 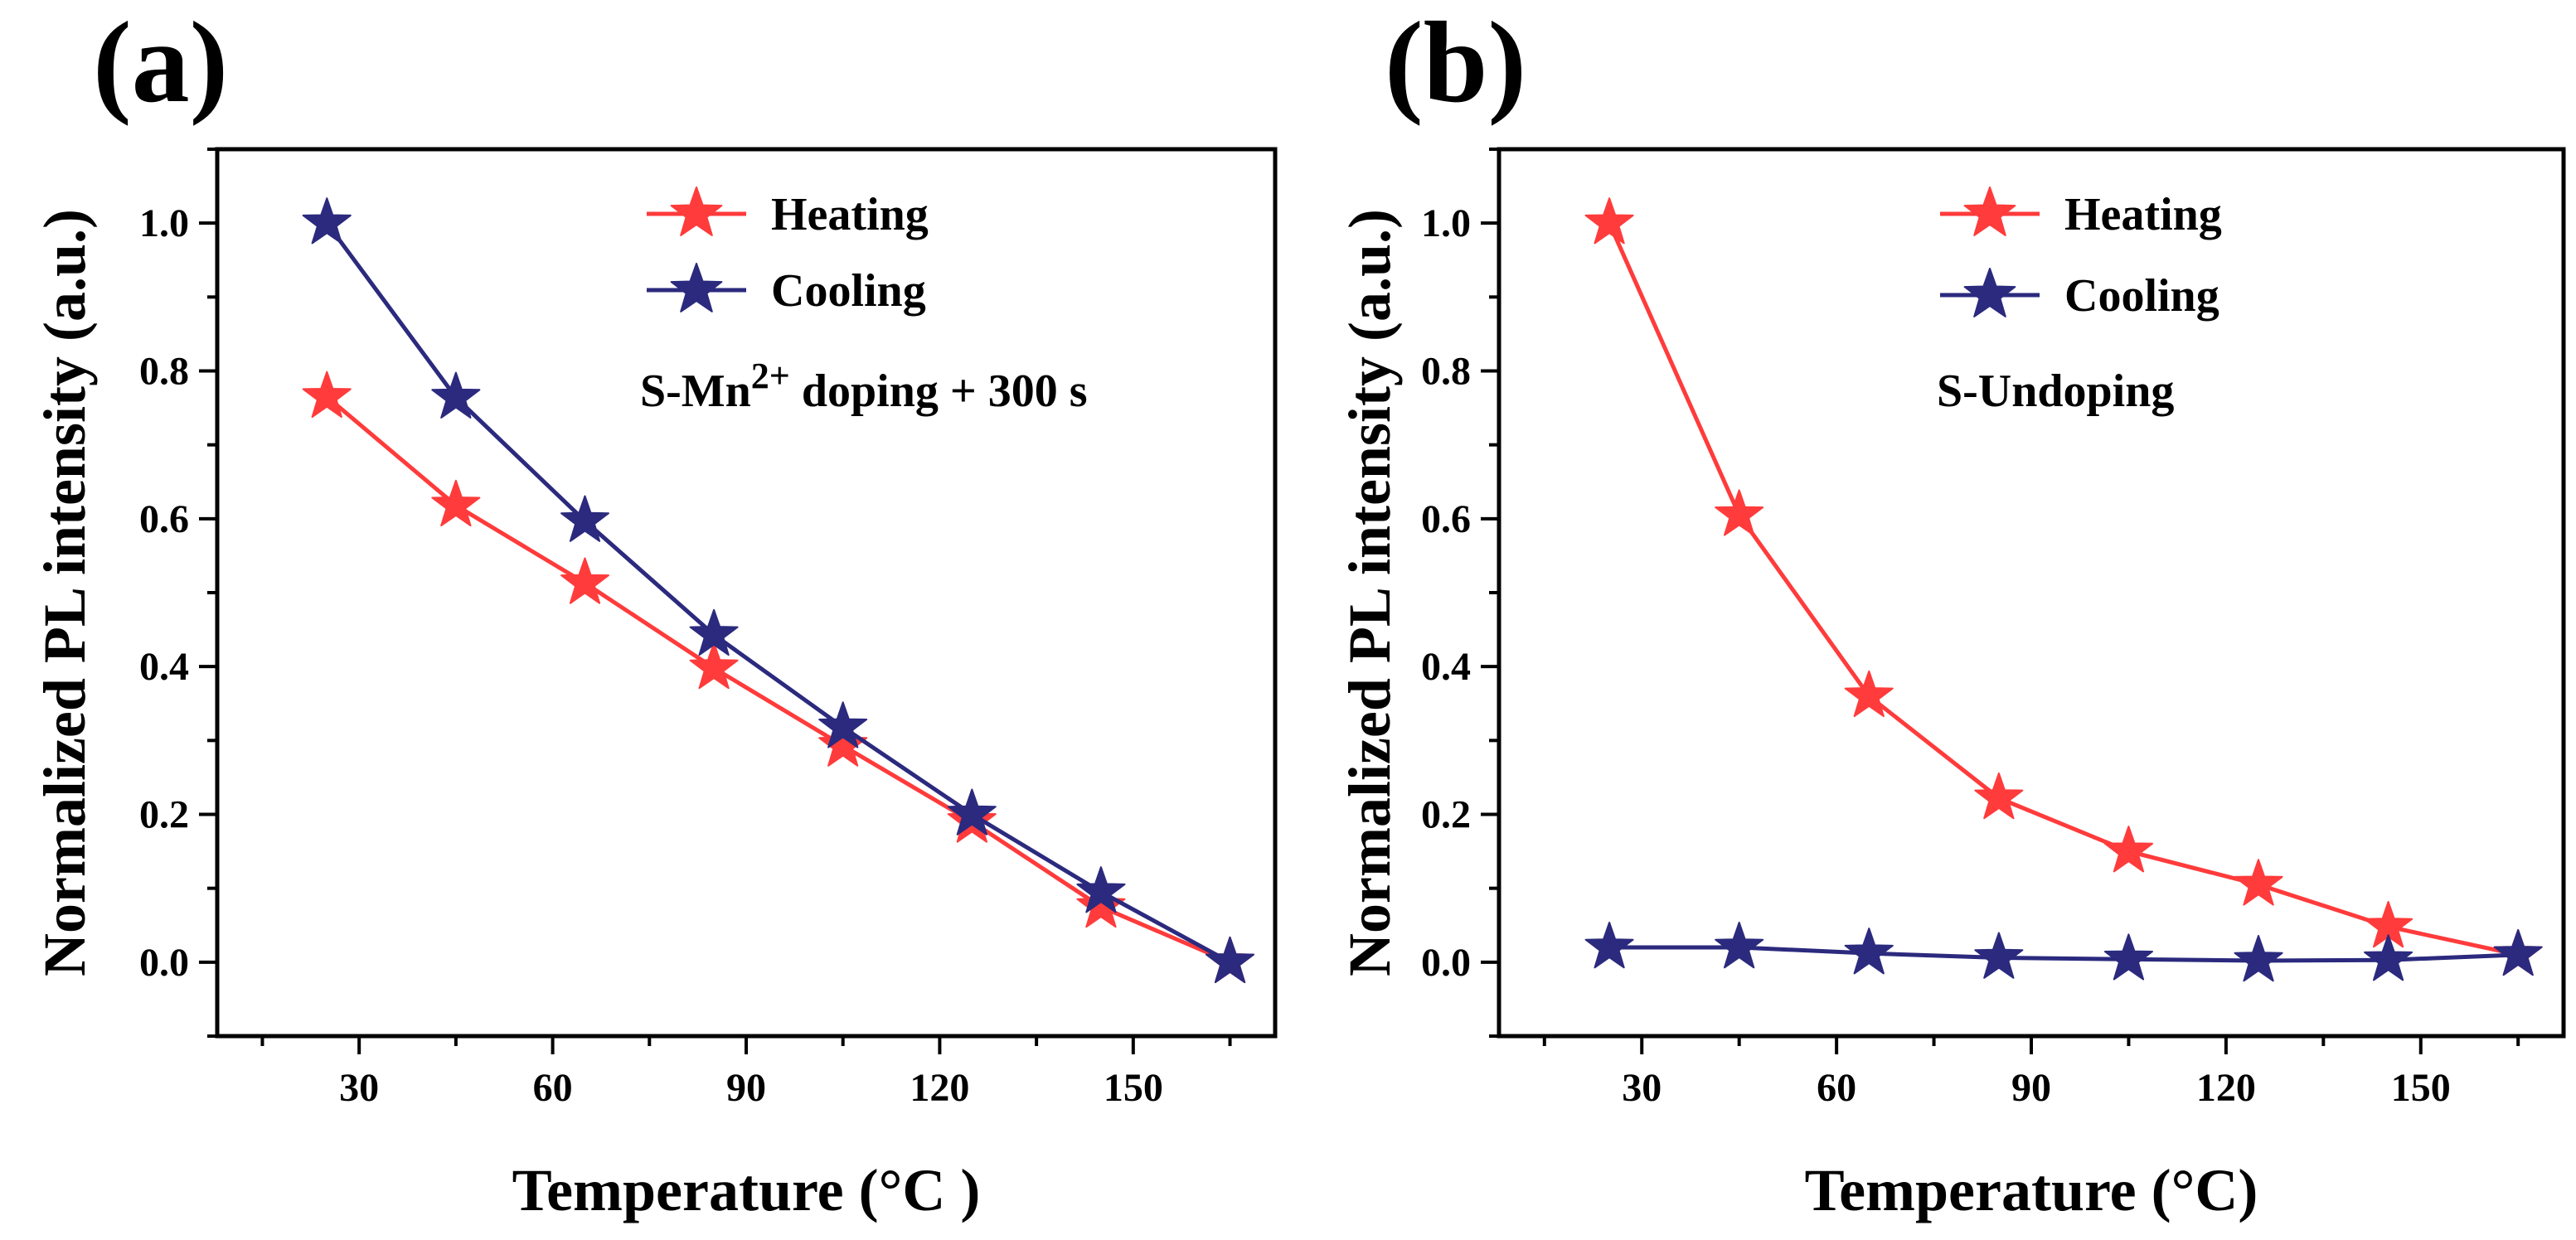 What do you see at coordinates (160, 63) in the screenshot?
I see `panel-label: (a)` at bounding box center [160, 63].